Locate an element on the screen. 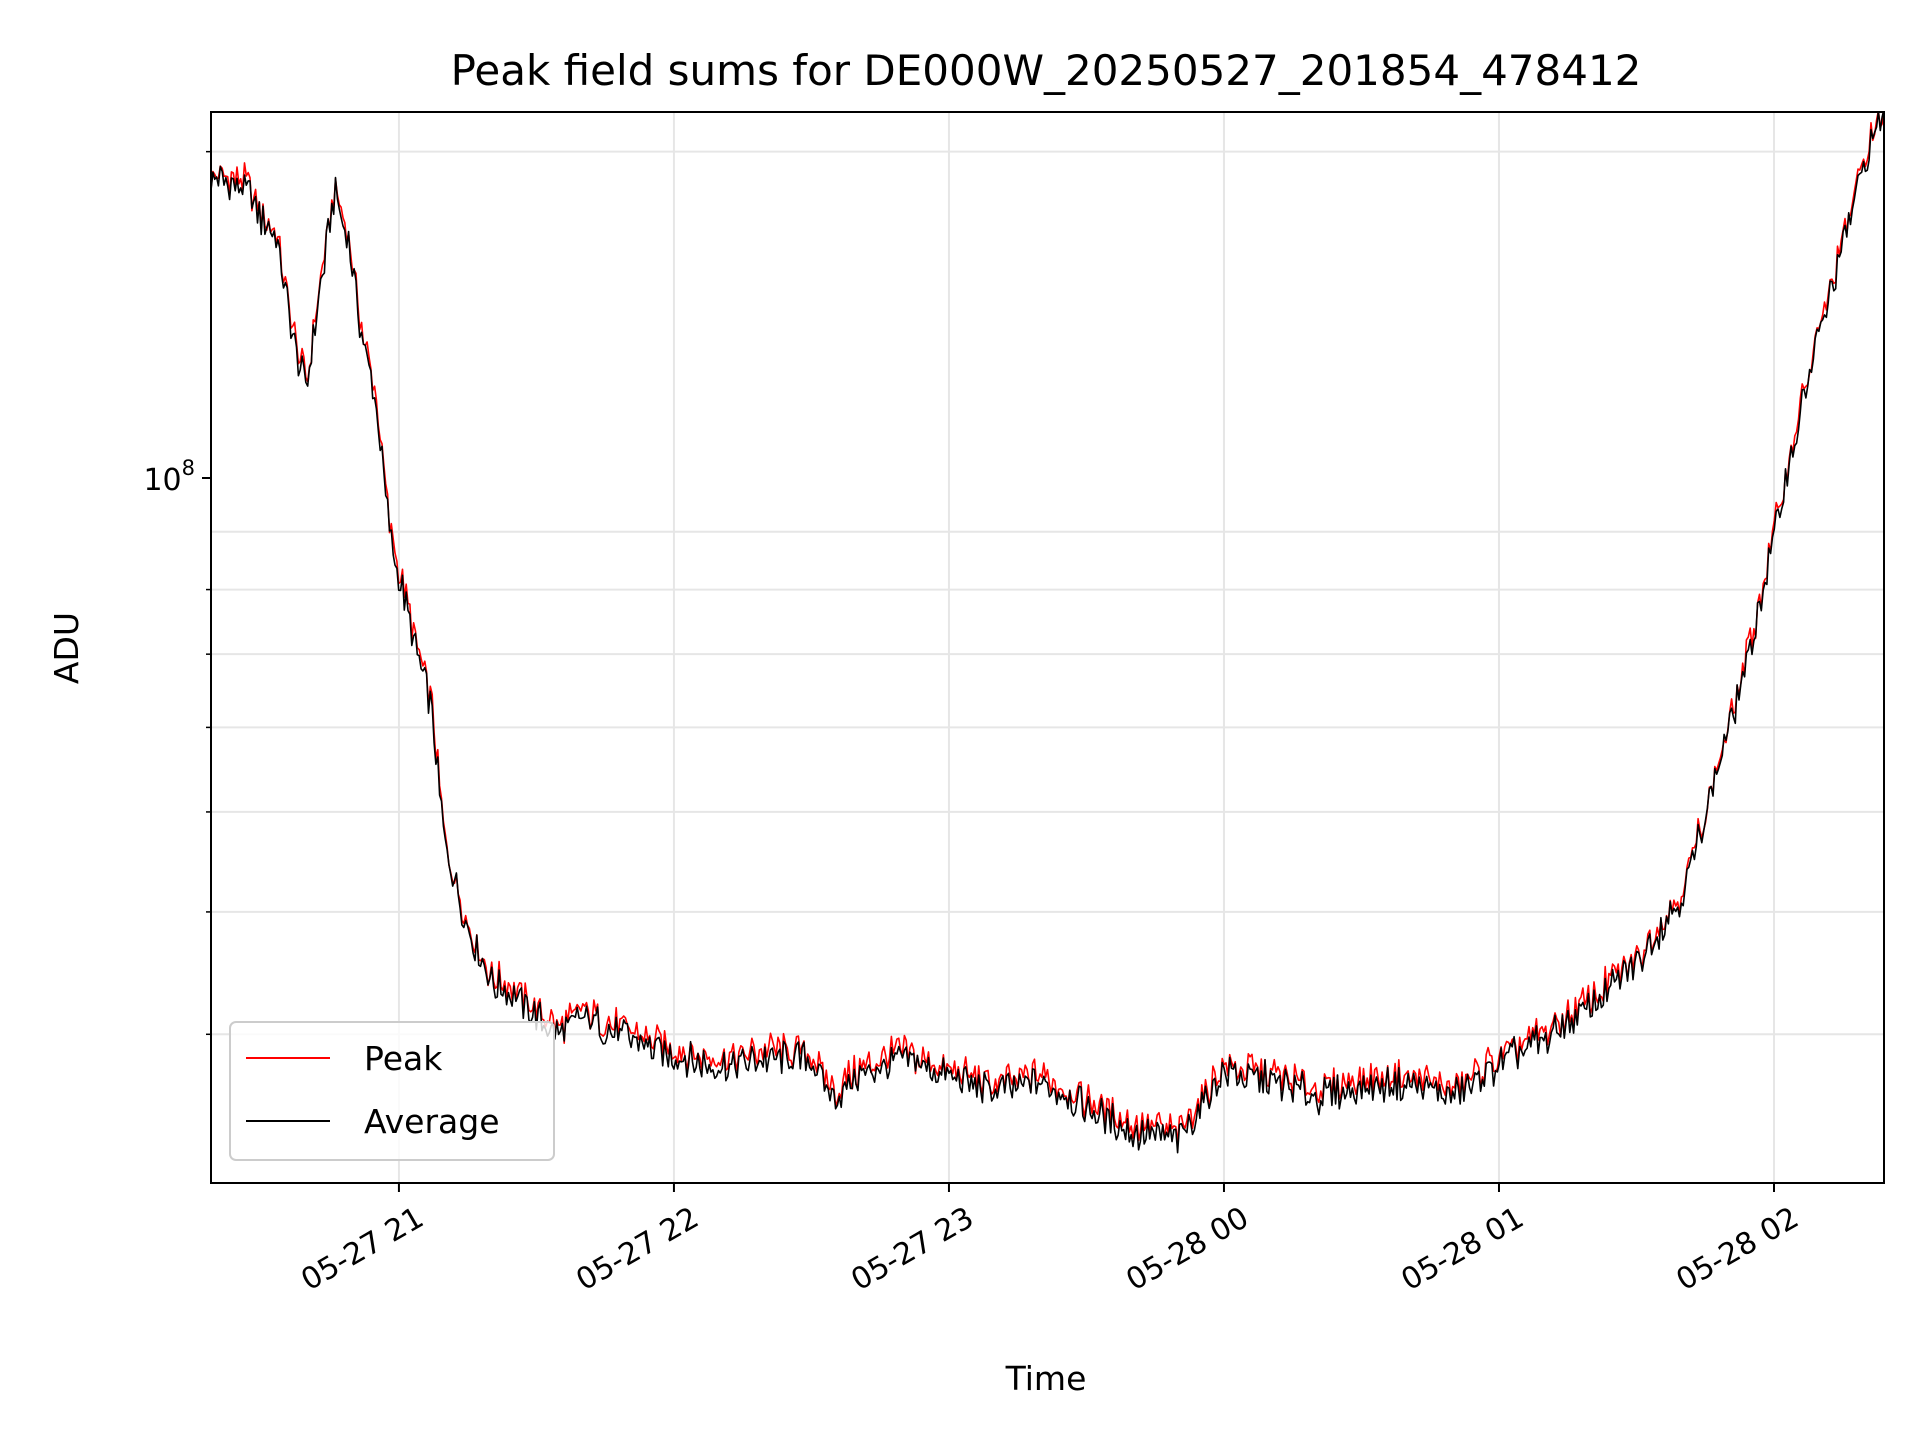  legend-label-peak: Peak is located at coordinates (403, 1058).